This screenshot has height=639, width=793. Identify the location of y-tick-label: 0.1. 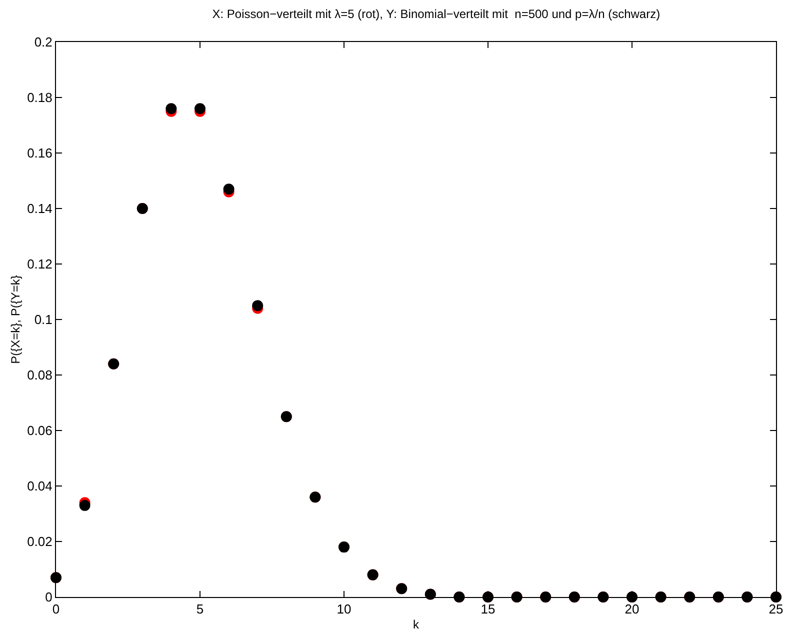
(43, 320).